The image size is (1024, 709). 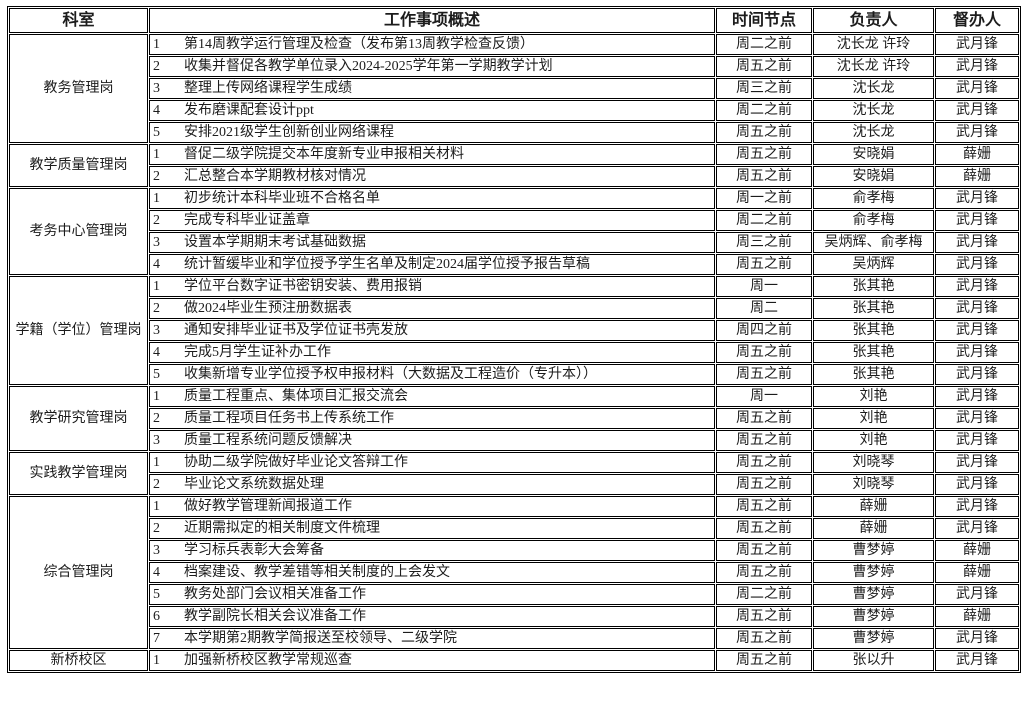 I want to click on table-row: 教学质量管理岗 1 督促二级学院提交本年度新专业申报相关材料 周五之前 安晓娟 薛姗, so click(x=514, y=165).